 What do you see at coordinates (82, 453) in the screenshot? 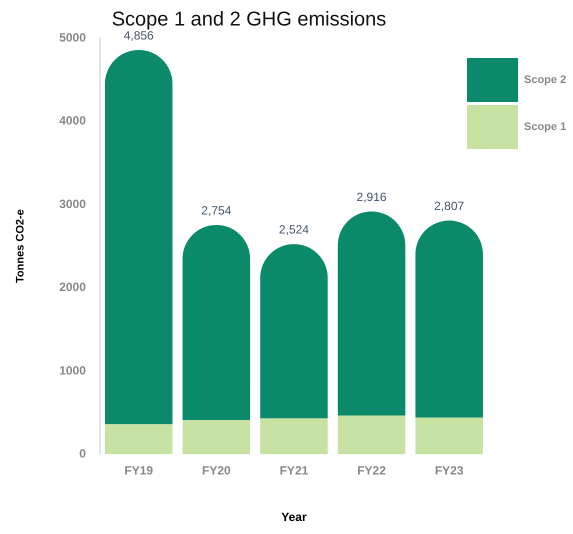
I see `y-tick-label: 0` at bounding box center [82, 453].